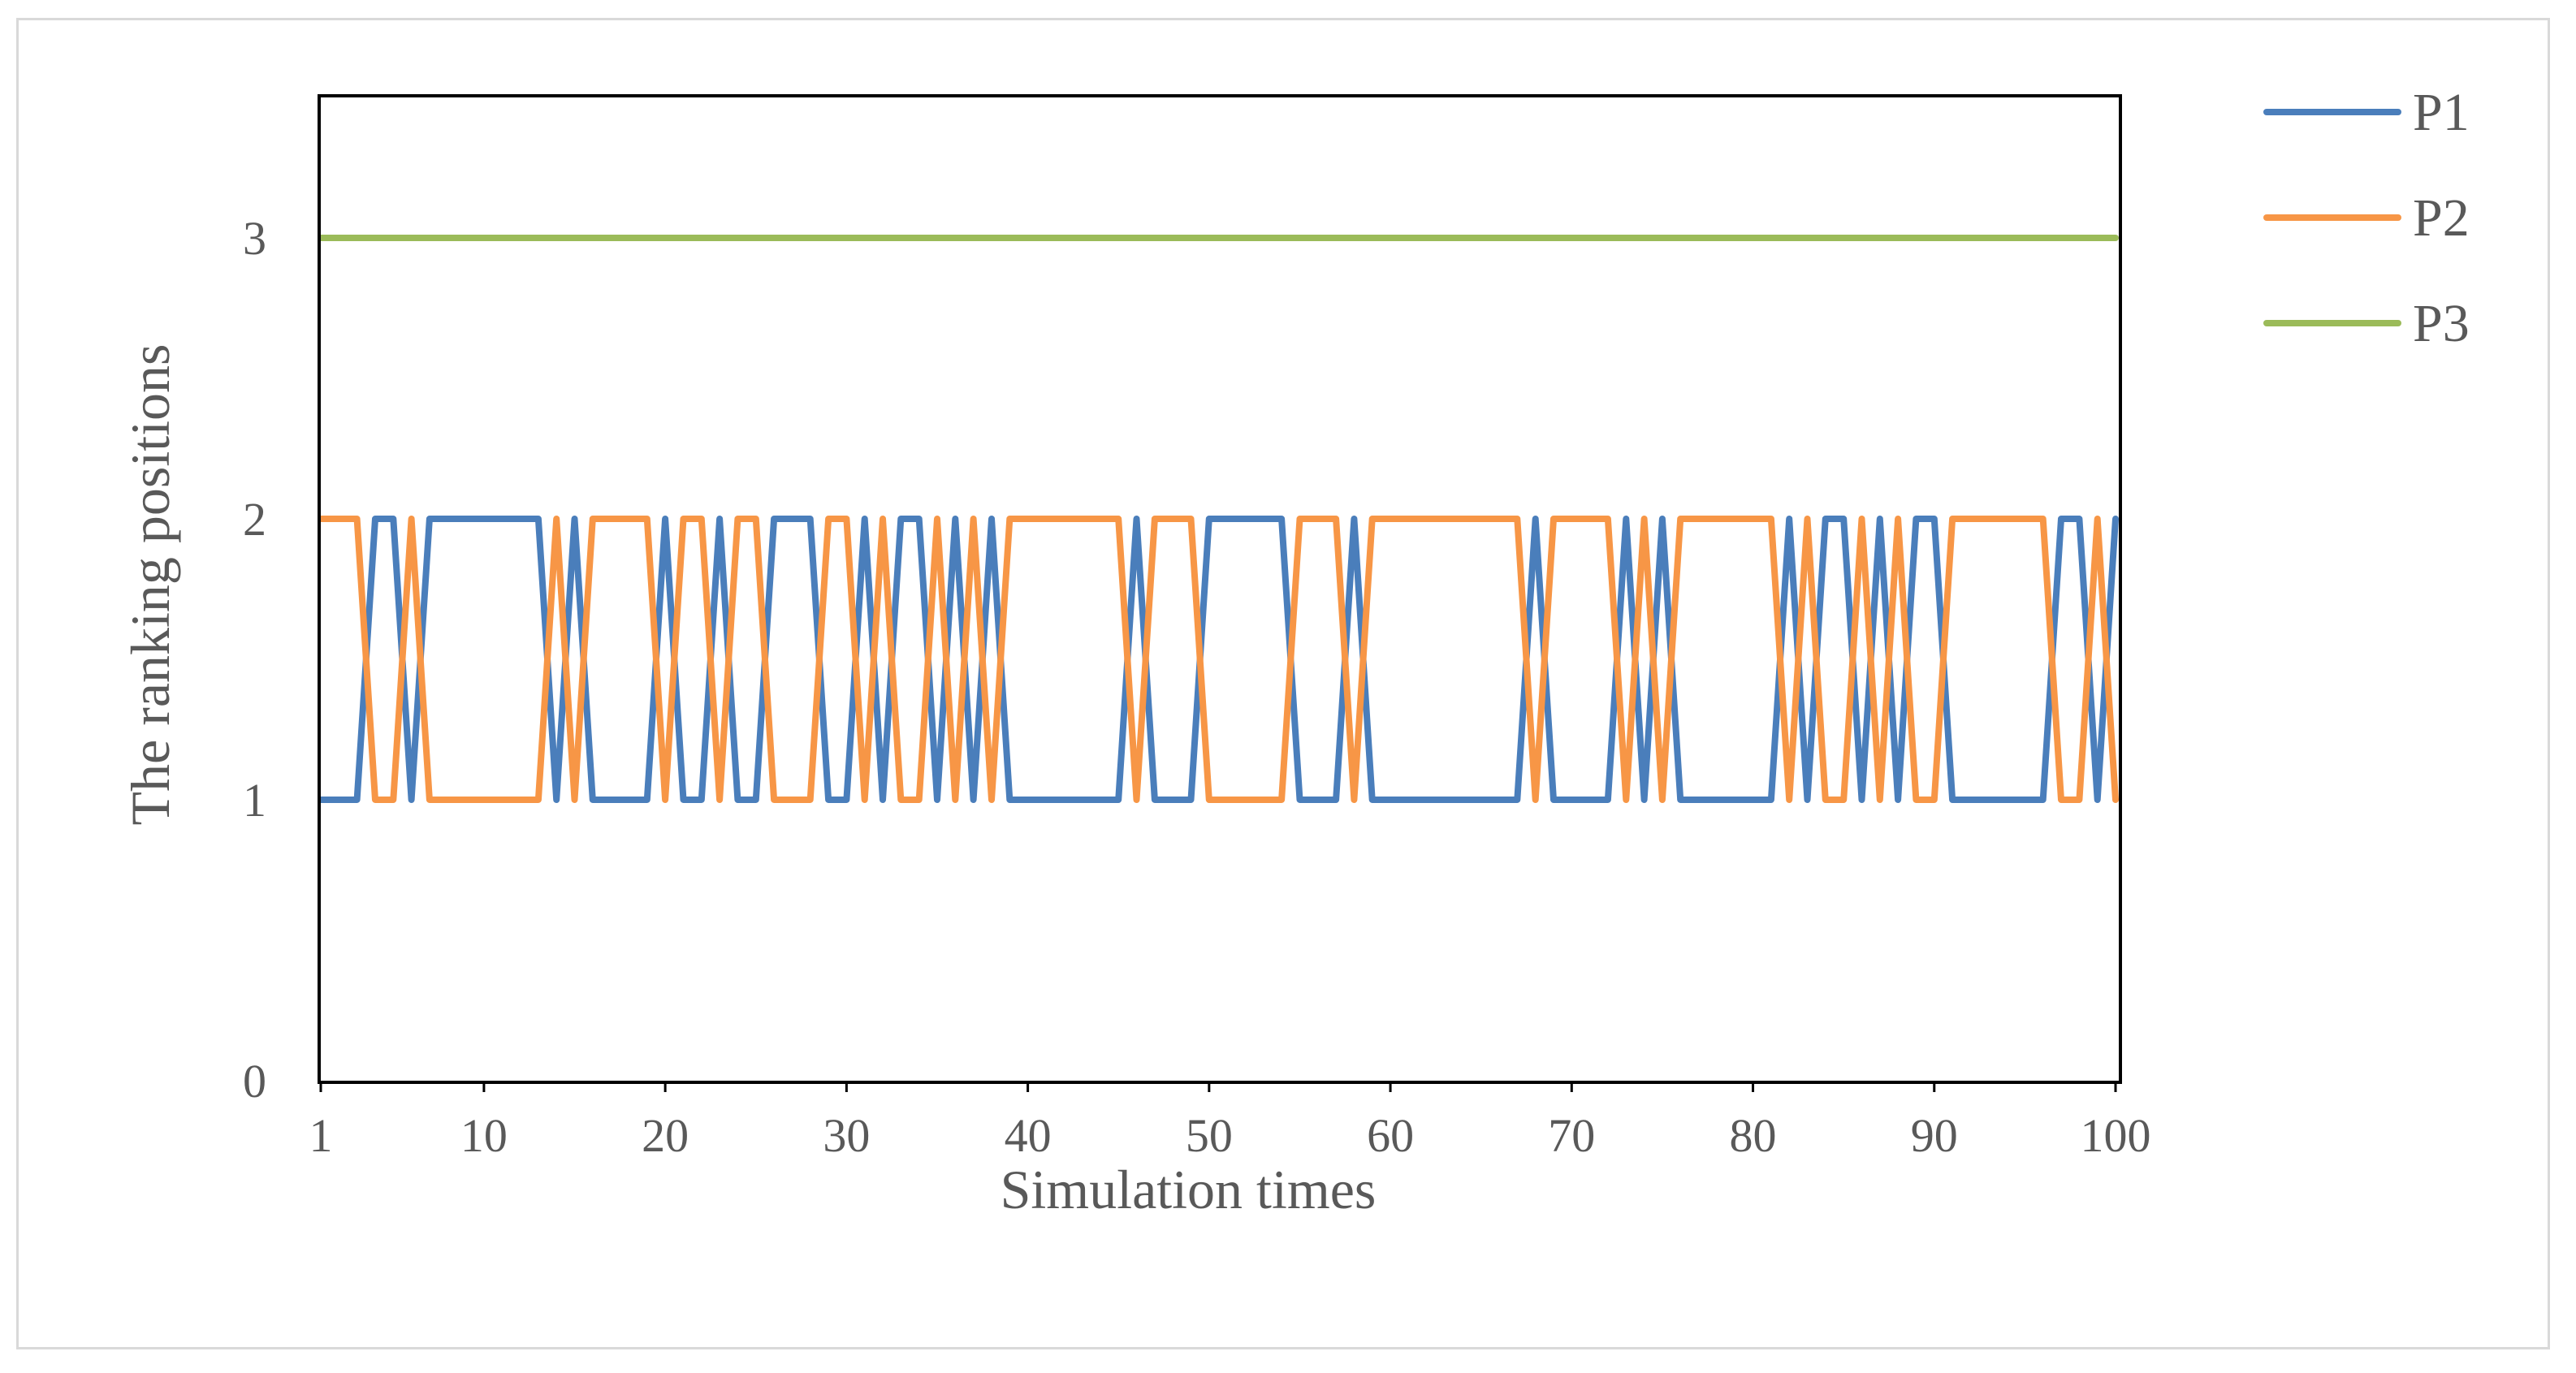 Image resolution: width=2576 pixels, height=1373 pixels. I want to click on y-tick-label: 2, so click(254, 519).